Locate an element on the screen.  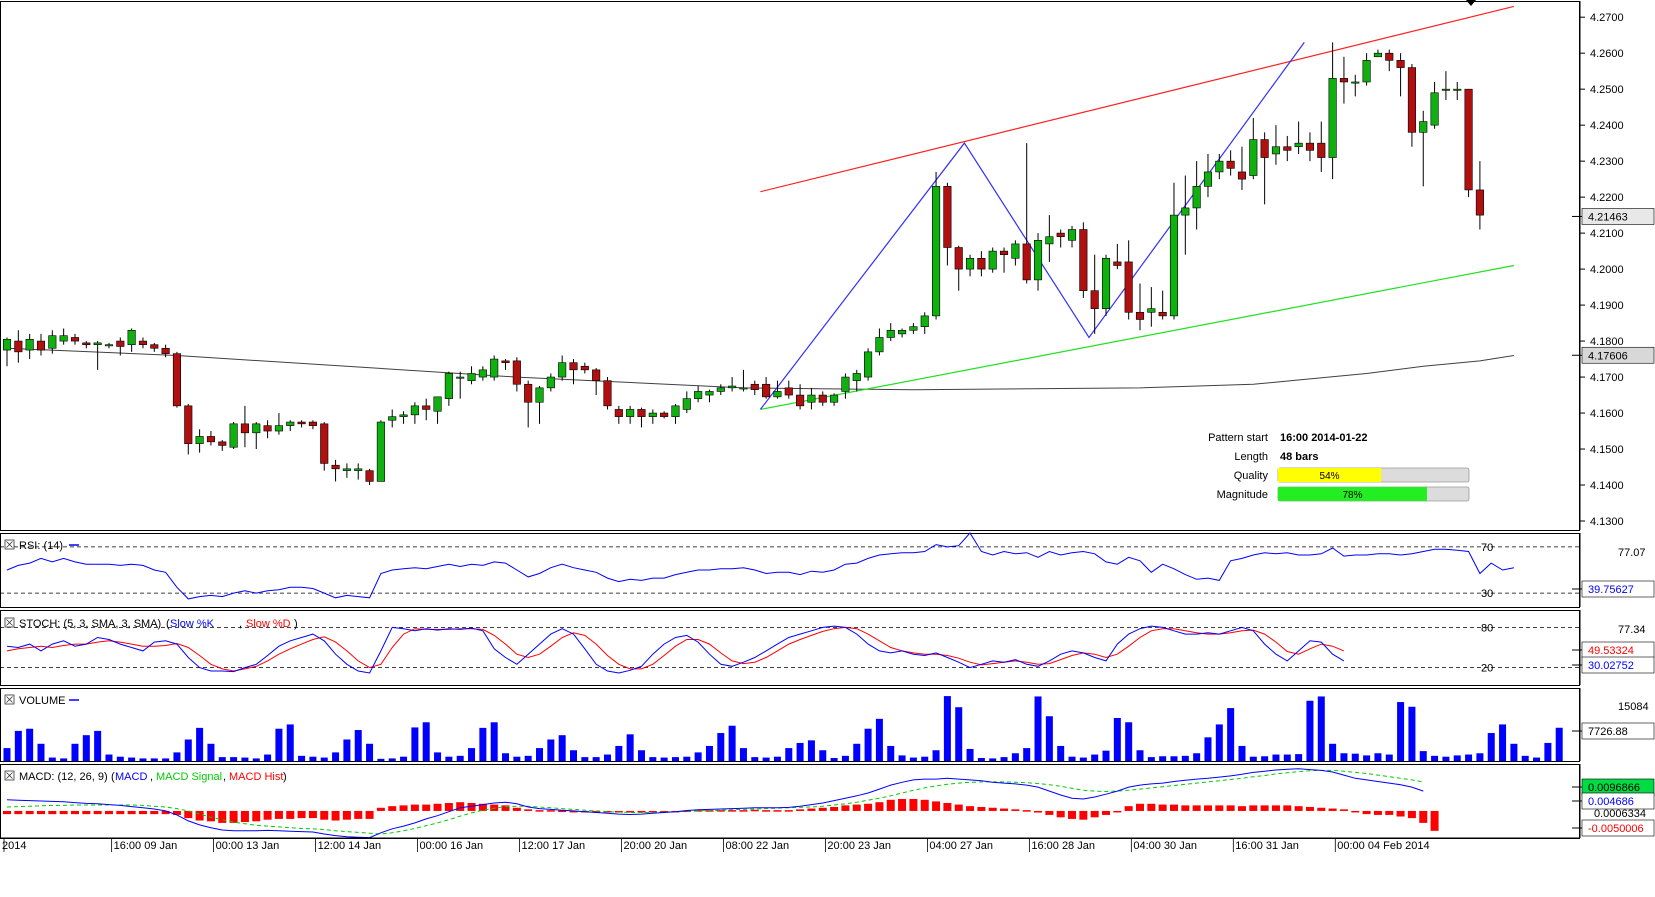
price-tick-label: 4.1600 is located at coordinates (1607, 414).